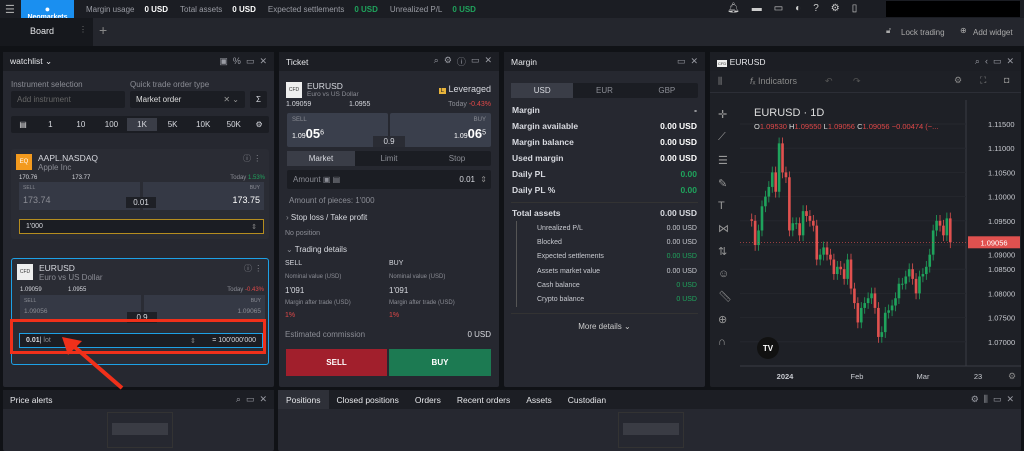 Image resolution: width=1024 pixels, height=451 pixels. Describe the element at coordinates (723, 229) in the screenshot. I see `pattern-icon: ⋈` at that location.